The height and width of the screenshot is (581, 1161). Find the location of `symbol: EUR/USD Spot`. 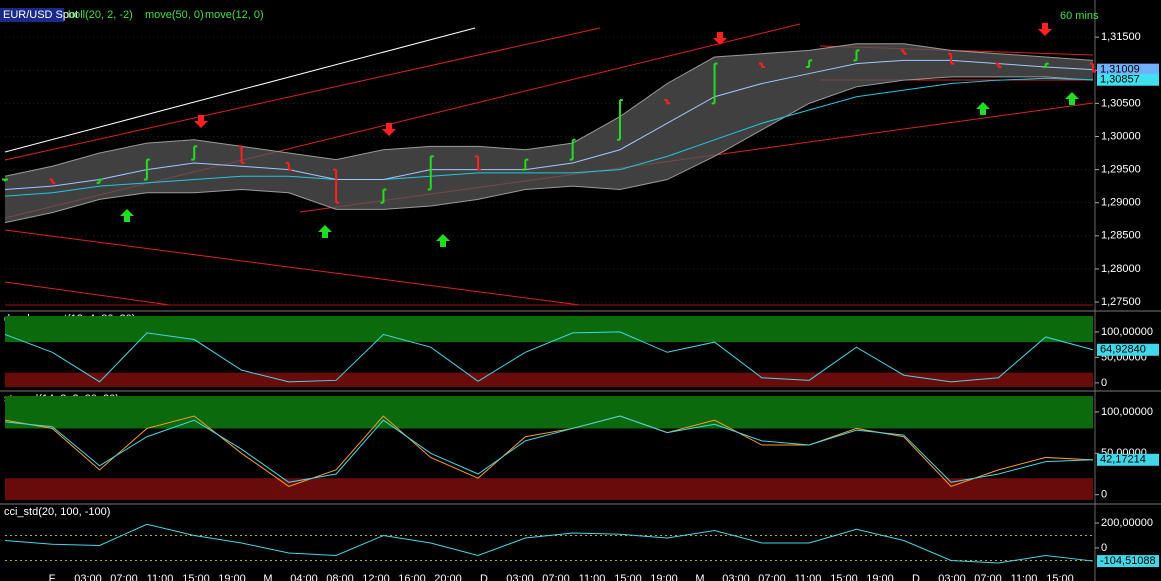

symbol: EUR/USD Spot is located at coordinates (40, 15).